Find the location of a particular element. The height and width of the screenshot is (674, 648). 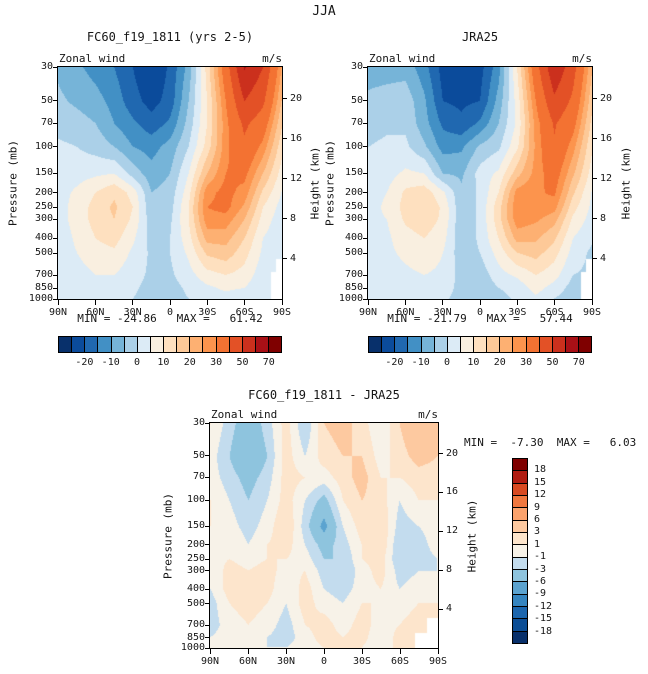

colorbar-label: -15 is located at coordinates (543, 619).